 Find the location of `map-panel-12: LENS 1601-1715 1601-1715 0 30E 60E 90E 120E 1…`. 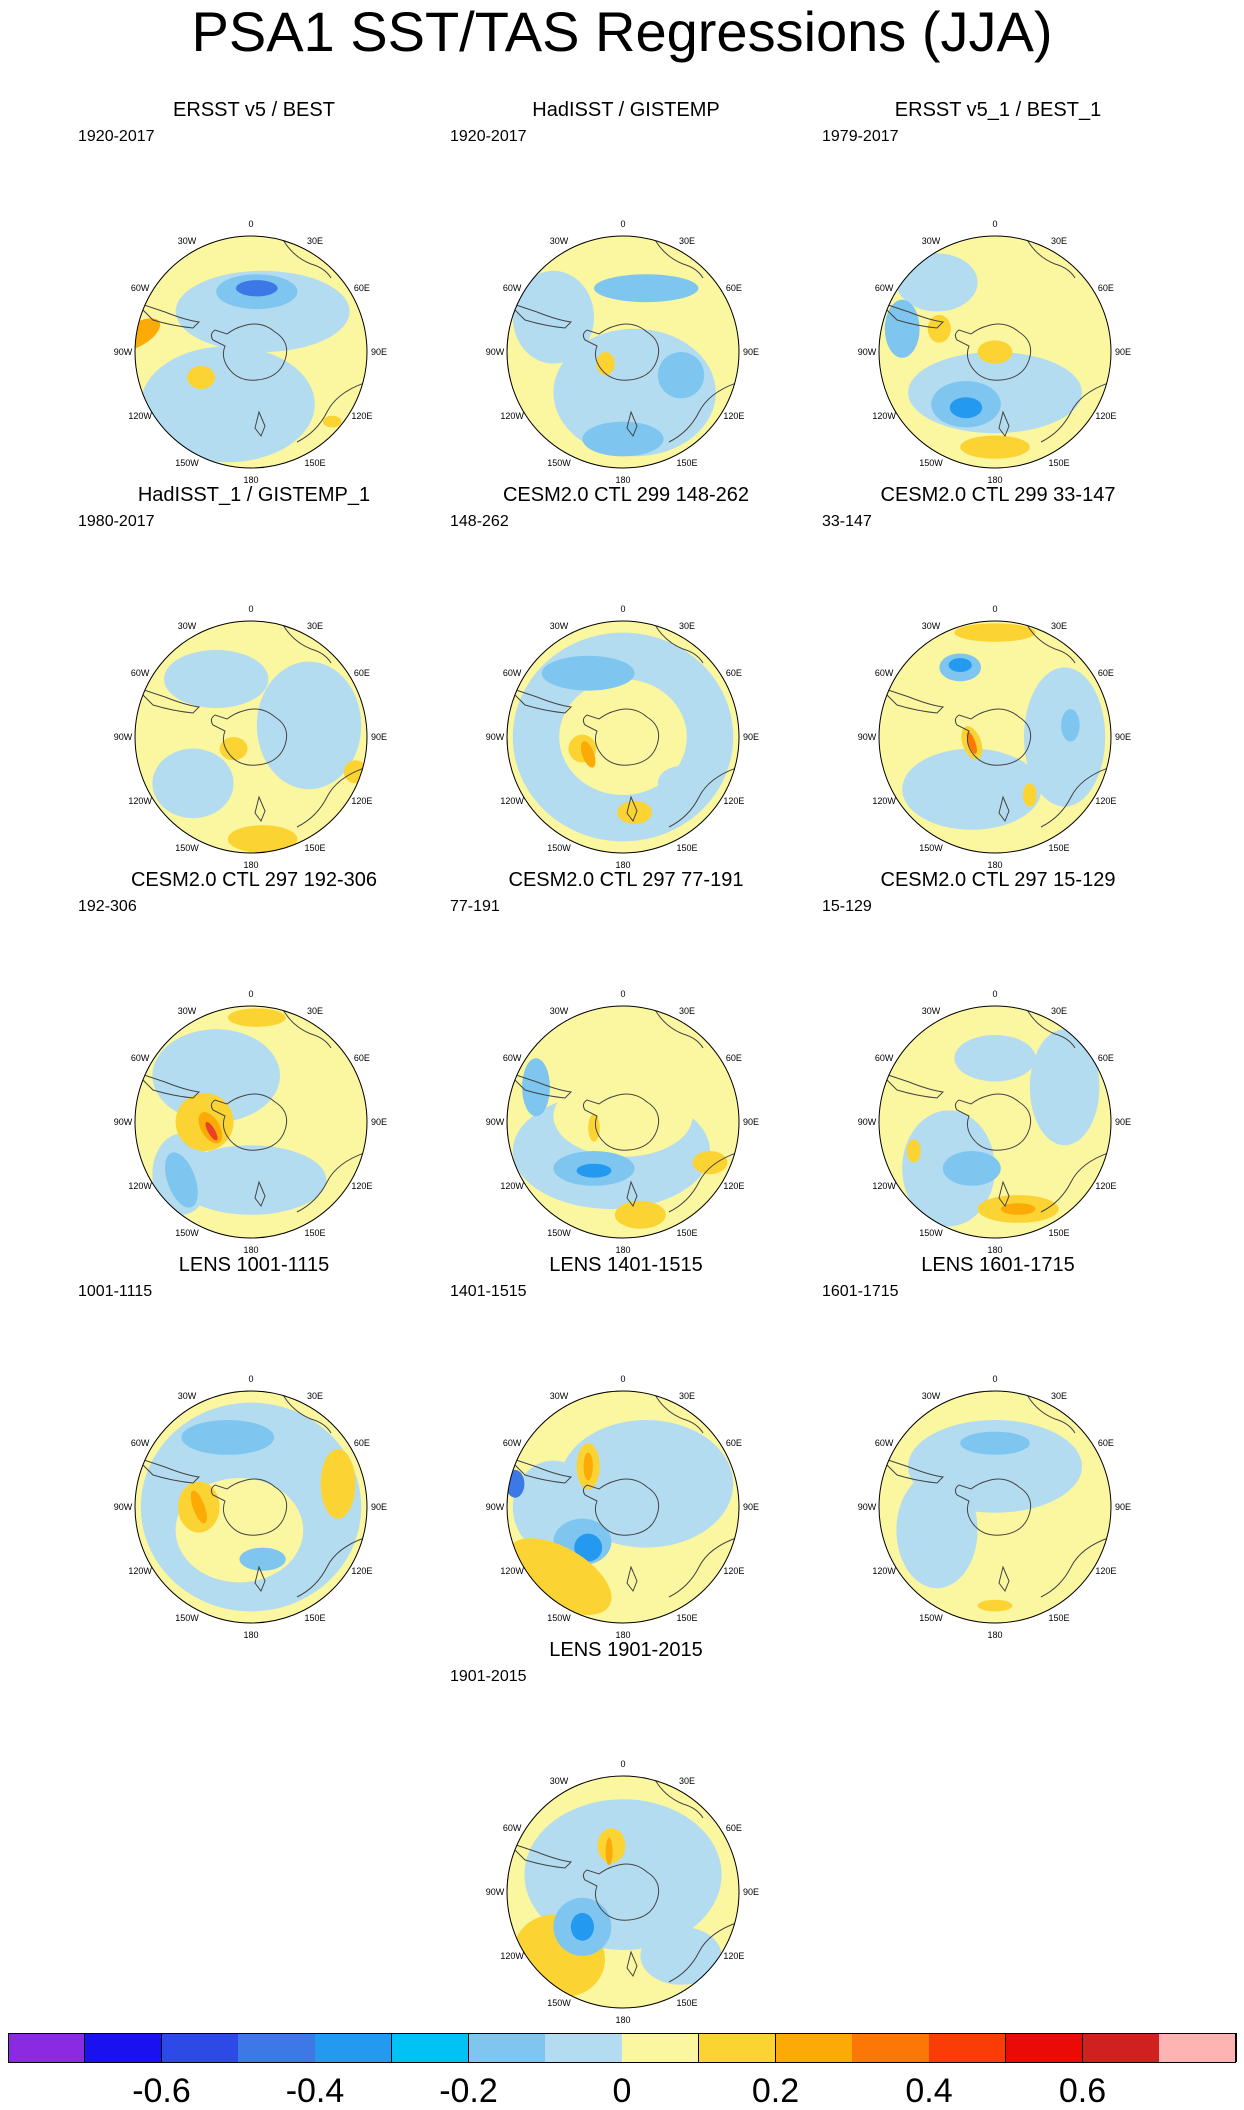

map-panel-12: LENS 1601-1715 1601-1715 0 30E 60E 90E 120E 1… is located at coordinates (998, 1446).